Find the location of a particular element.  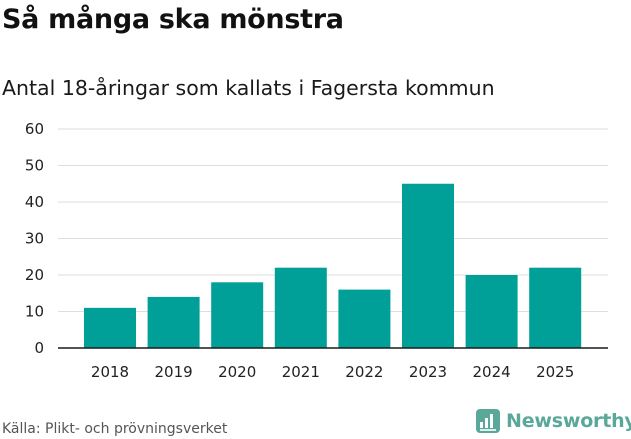

y-axis-tick-labels: 0 10 20 30 40 50 60 is located at coordinates (34, 238).